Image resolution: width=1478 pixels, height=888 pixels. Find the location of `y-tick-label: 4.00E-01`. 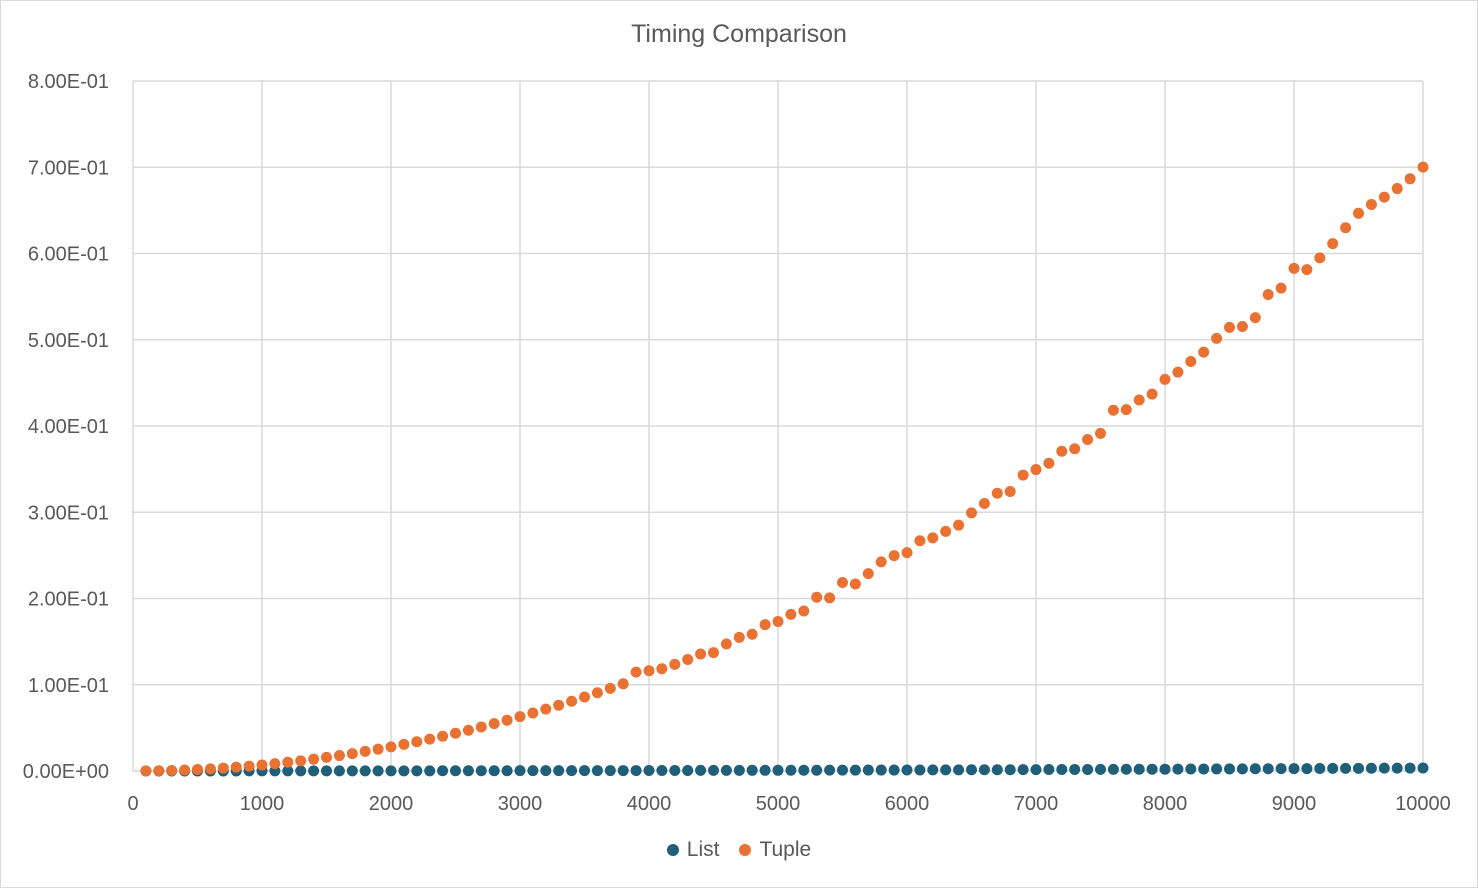

y-tick-label: 4.00E-01 is located at coordinates (68, 427).